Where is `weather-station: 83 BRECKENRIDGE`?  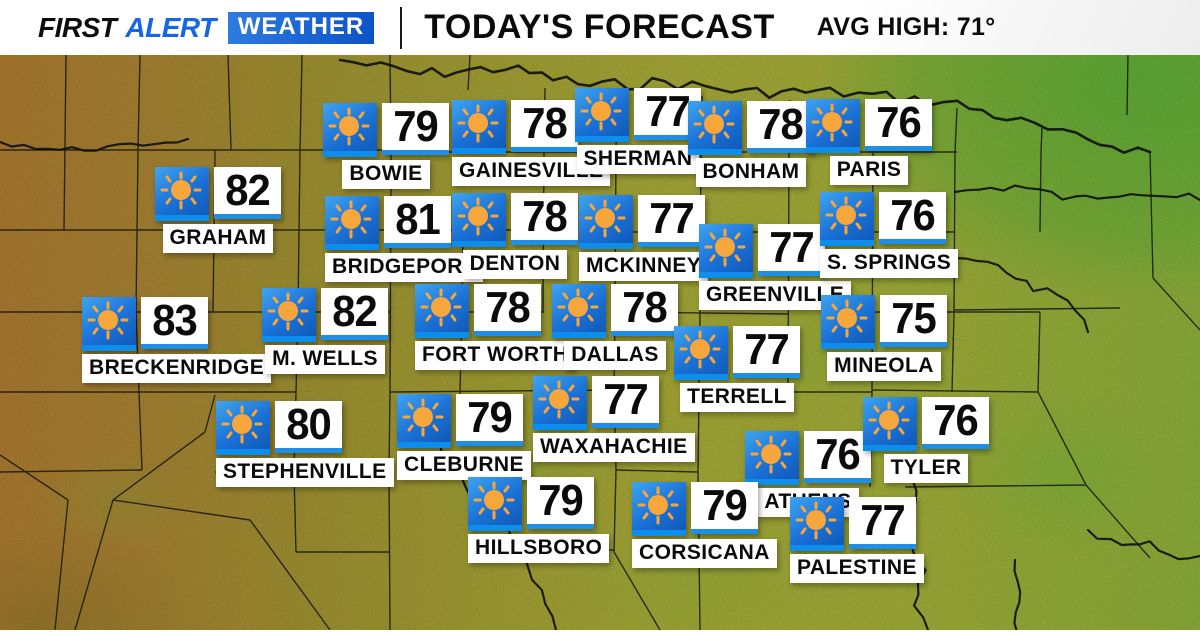
weather-station: 83 BRECKENRIDGE is located at coordinates (177, 339).